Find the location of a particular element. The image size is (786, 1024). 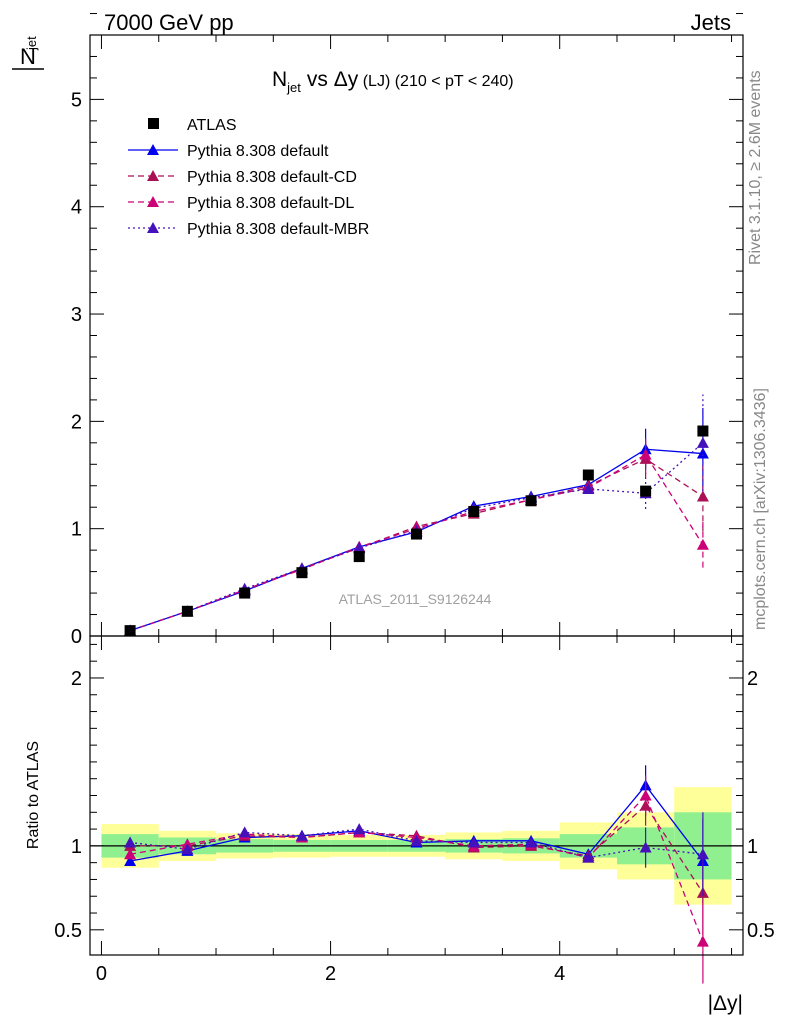

main-ytick-label-3: 3 is located at coordinates (76, 315).